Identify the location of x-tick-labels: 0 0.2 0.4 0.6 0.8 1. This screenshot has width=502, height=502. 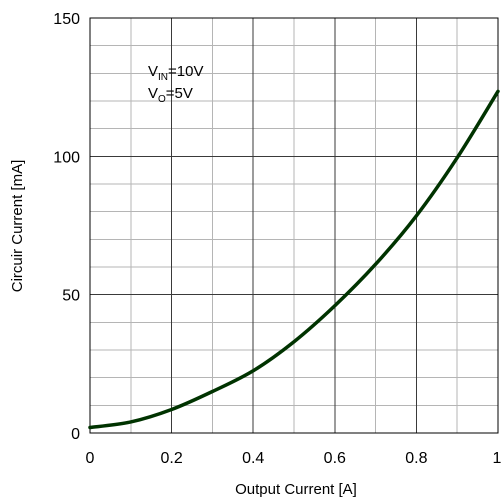
(294, 458).